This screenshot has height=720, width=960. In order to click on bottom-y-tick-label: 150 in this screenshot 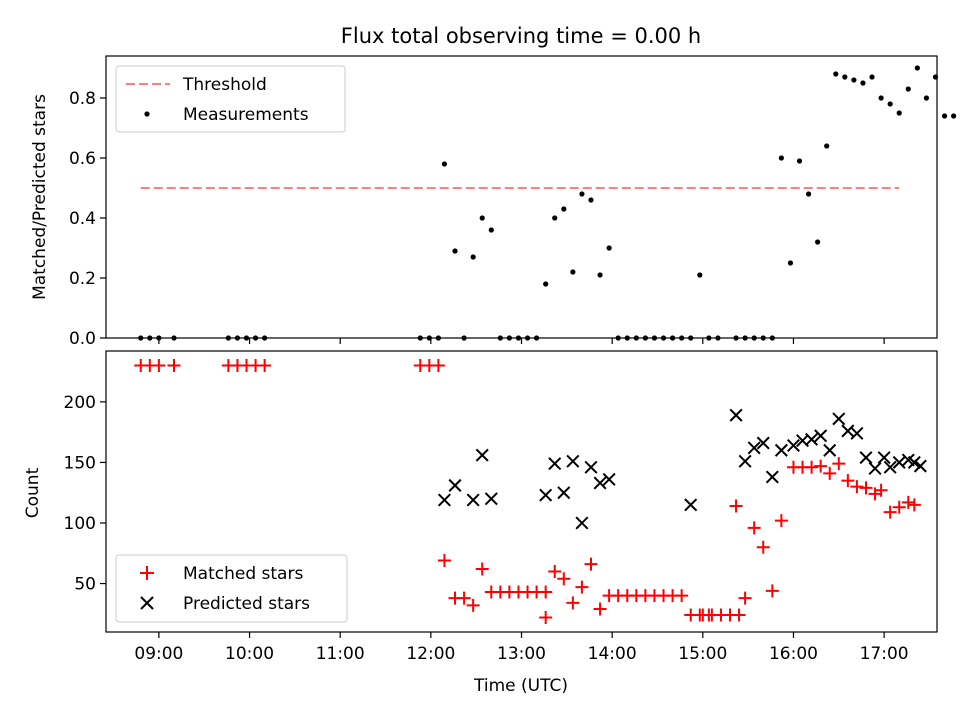, I will do `click(80, 463)`.